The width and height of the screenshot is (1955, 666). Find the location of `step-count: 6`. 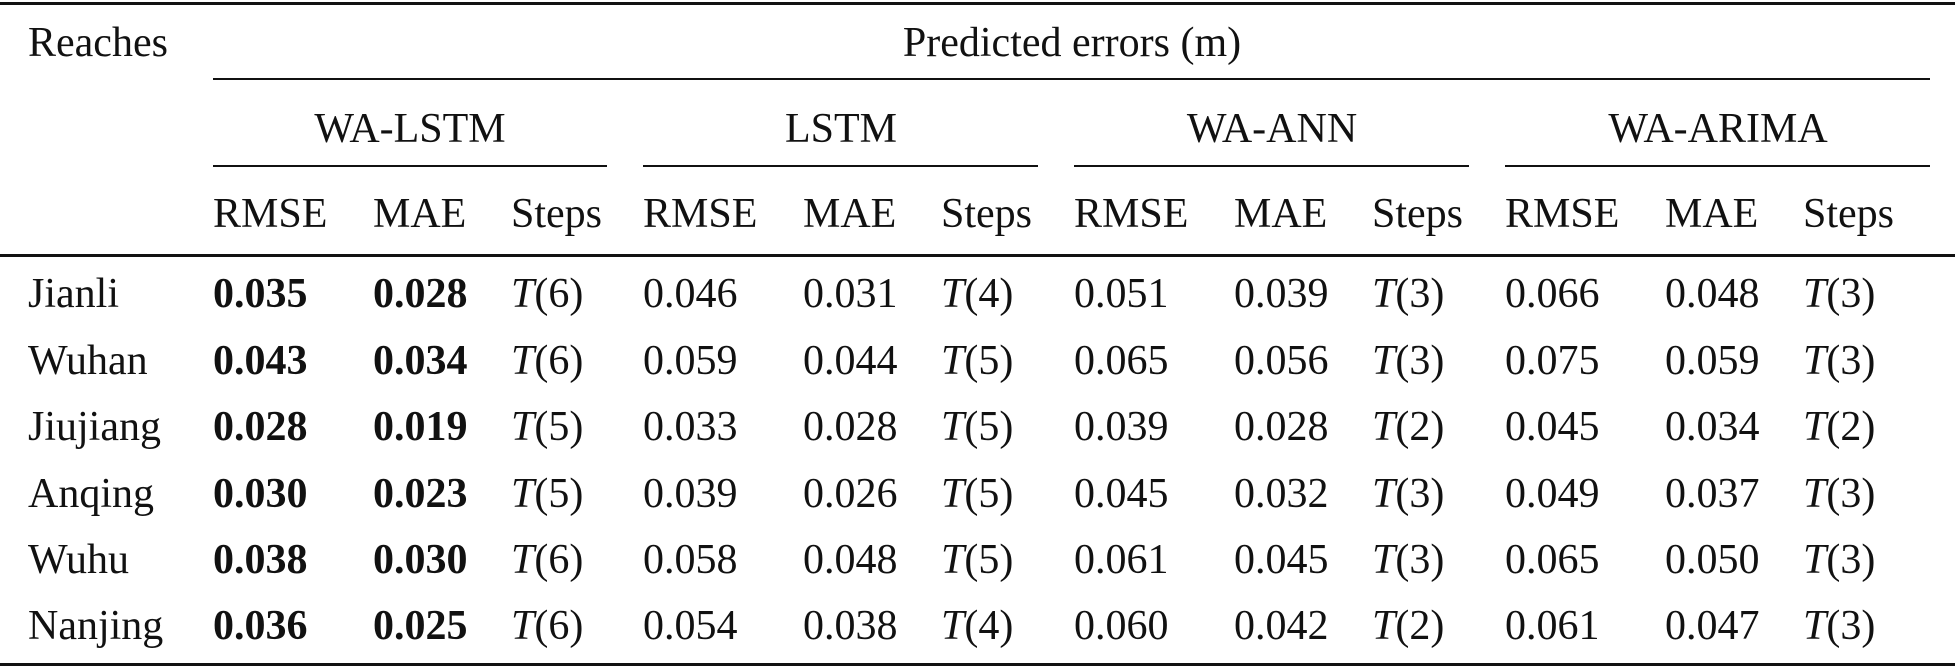

step-count: 6 is located at coordinates (559, 294).